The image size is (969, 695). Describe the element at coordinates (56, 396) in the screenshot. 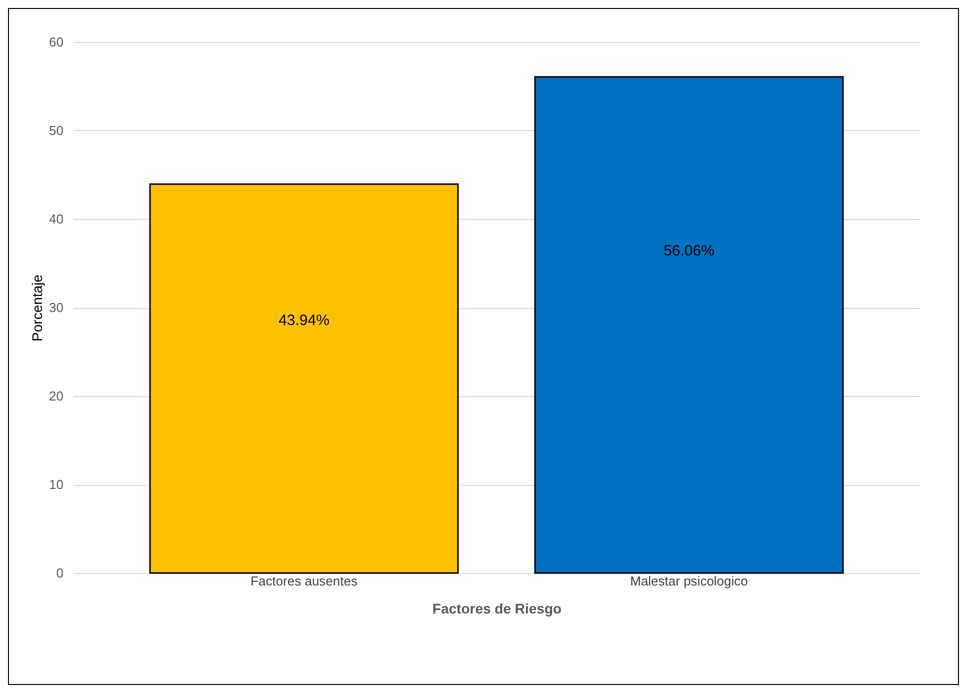

I see `y-tick-label: 20` at that location.